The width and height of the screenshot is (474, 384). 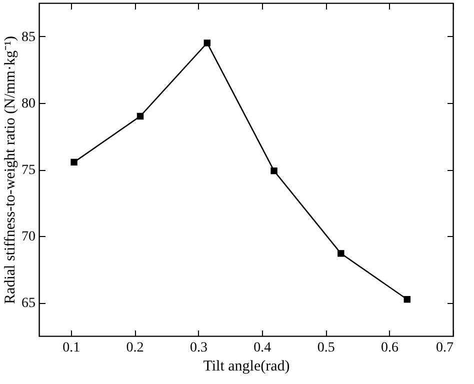 What do you see at coordinates (246, 366) in the screenshot?
I see `x-axis-title: Tilt angle(rad)` at bounding box center [246, 366].